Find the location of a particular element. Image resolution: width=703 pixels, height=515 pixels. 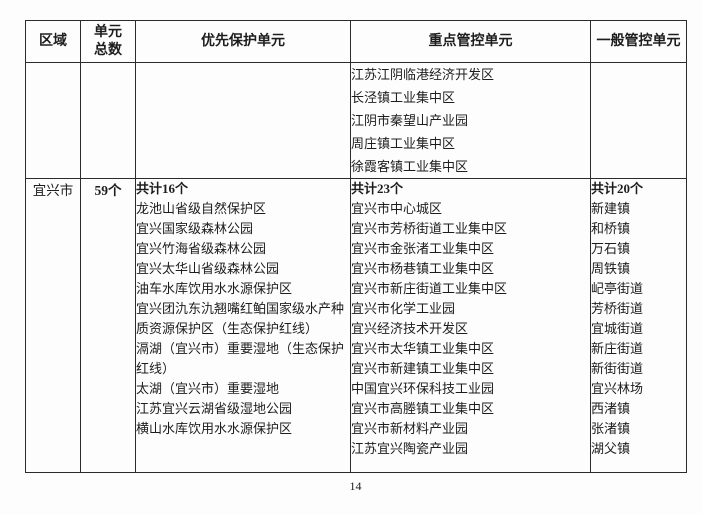

unit-item: 新庄街道 is located at coordinates (617, 348).